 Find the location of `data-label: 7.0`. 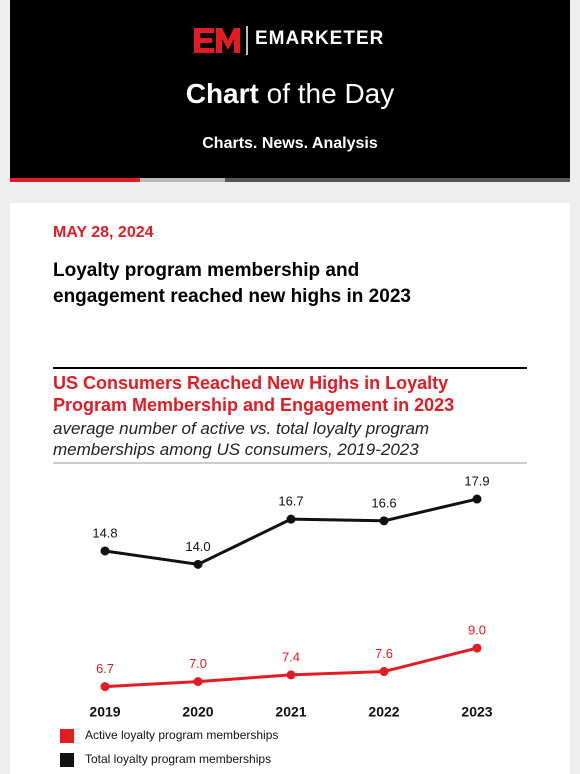

data-label: 7.0 is located at coordinates (198, 663).